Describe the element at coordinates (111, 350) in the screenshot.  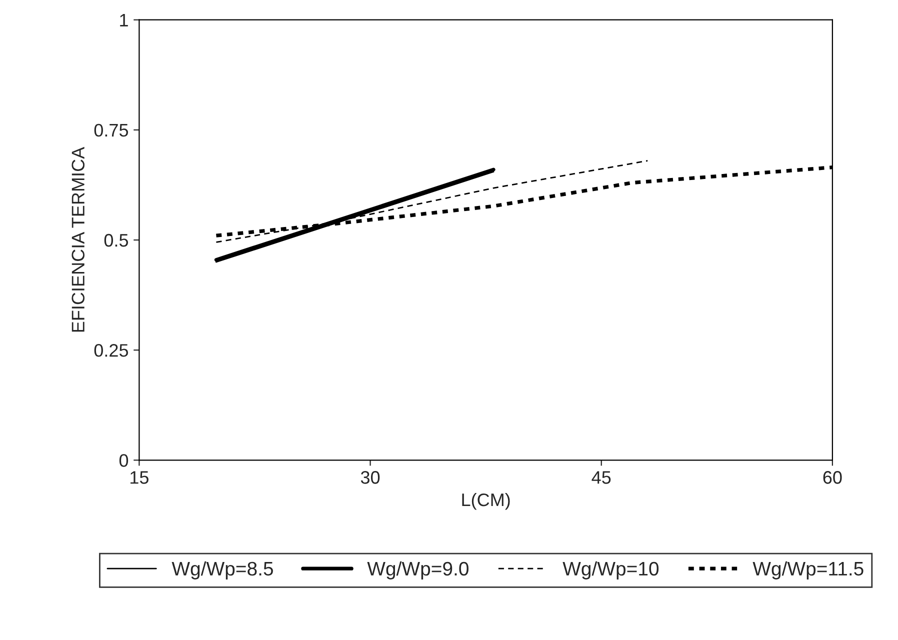
I see `y-tick-label: 0.25` at that location.